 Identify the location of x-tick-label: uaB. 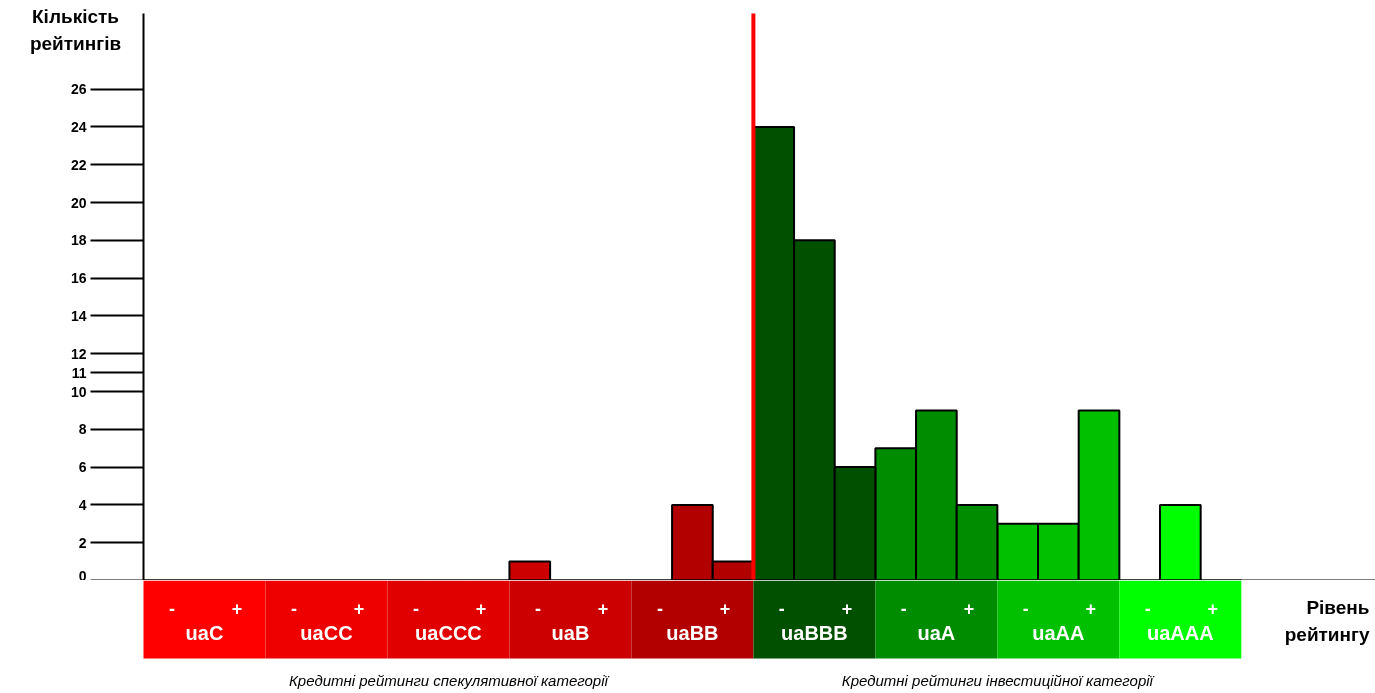
(570, 632).